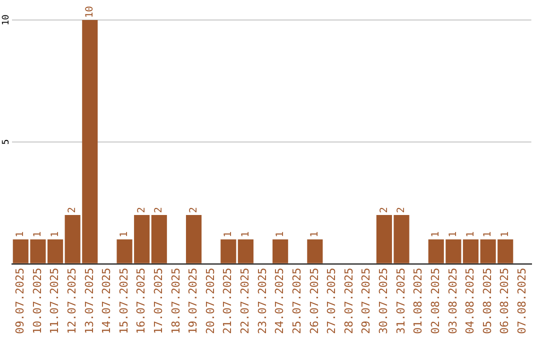 The height and width of the screenshot is (340, 540). What do you see at coordinates (435, 301) in the screenshot?
I see `x-tick-label: 02.08.2025` at bounding box center [435, 301].